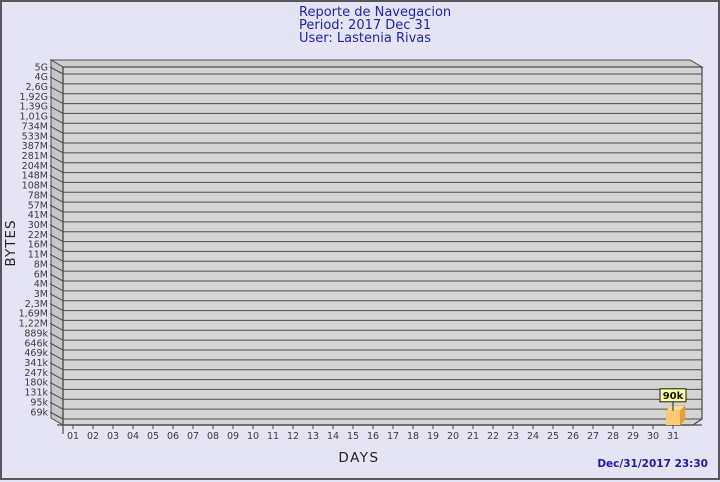  I want to click on y-tick-label: 469k, so click(36, 353).